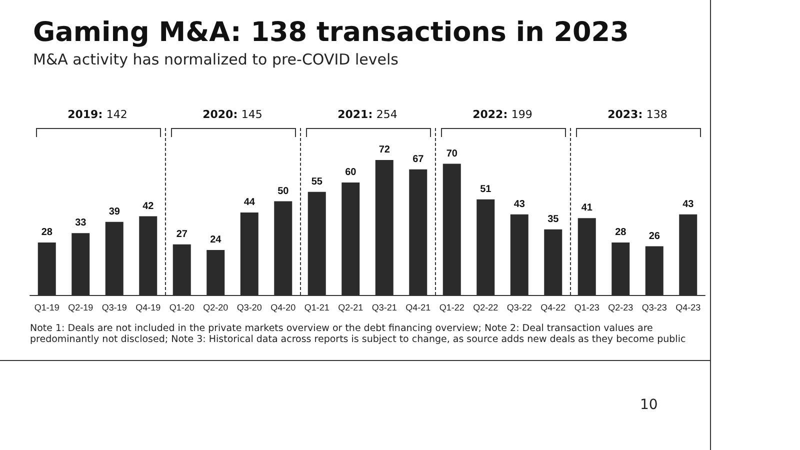 The width and height of the screenshot is (800, 450). Describe the element at coordinates (654, 307) in the screenshot. I see `x-tick-label: Q3-23` at that location.